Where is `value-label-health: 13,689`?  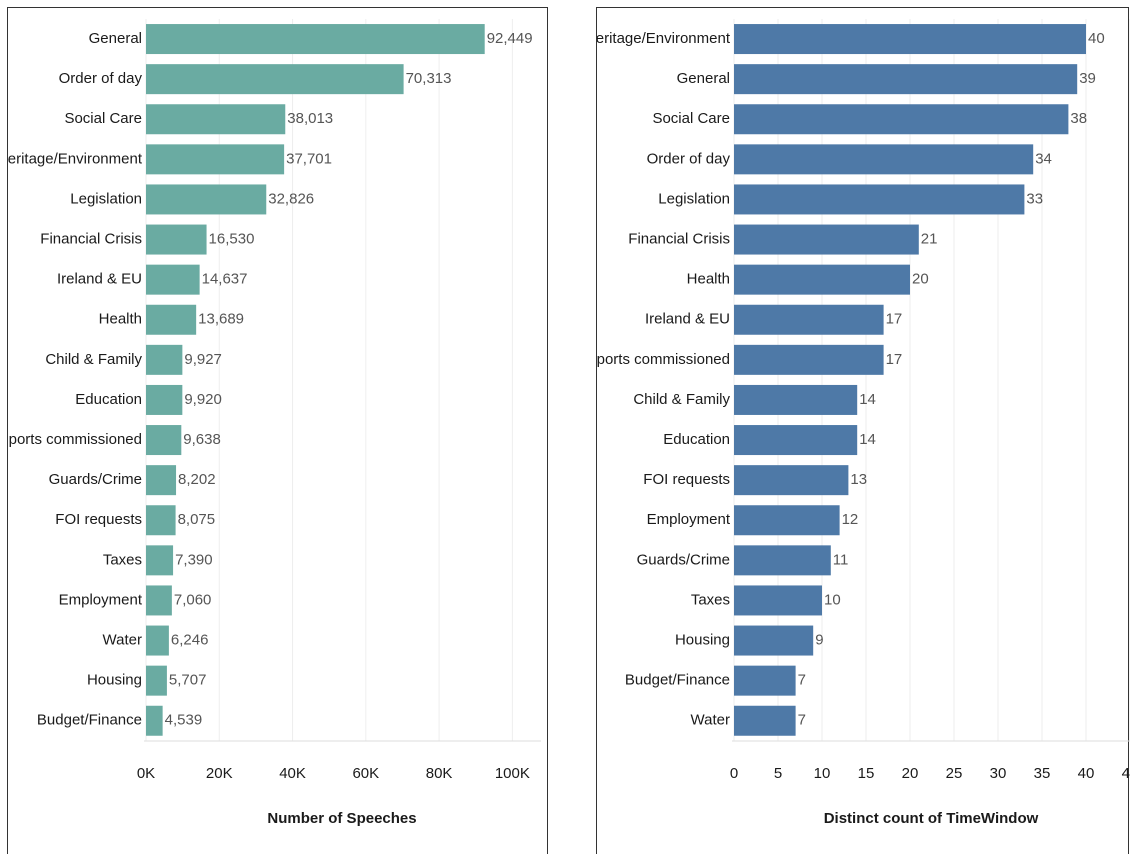
value-label-health: 13,689 is located at coordinates (221, 319).